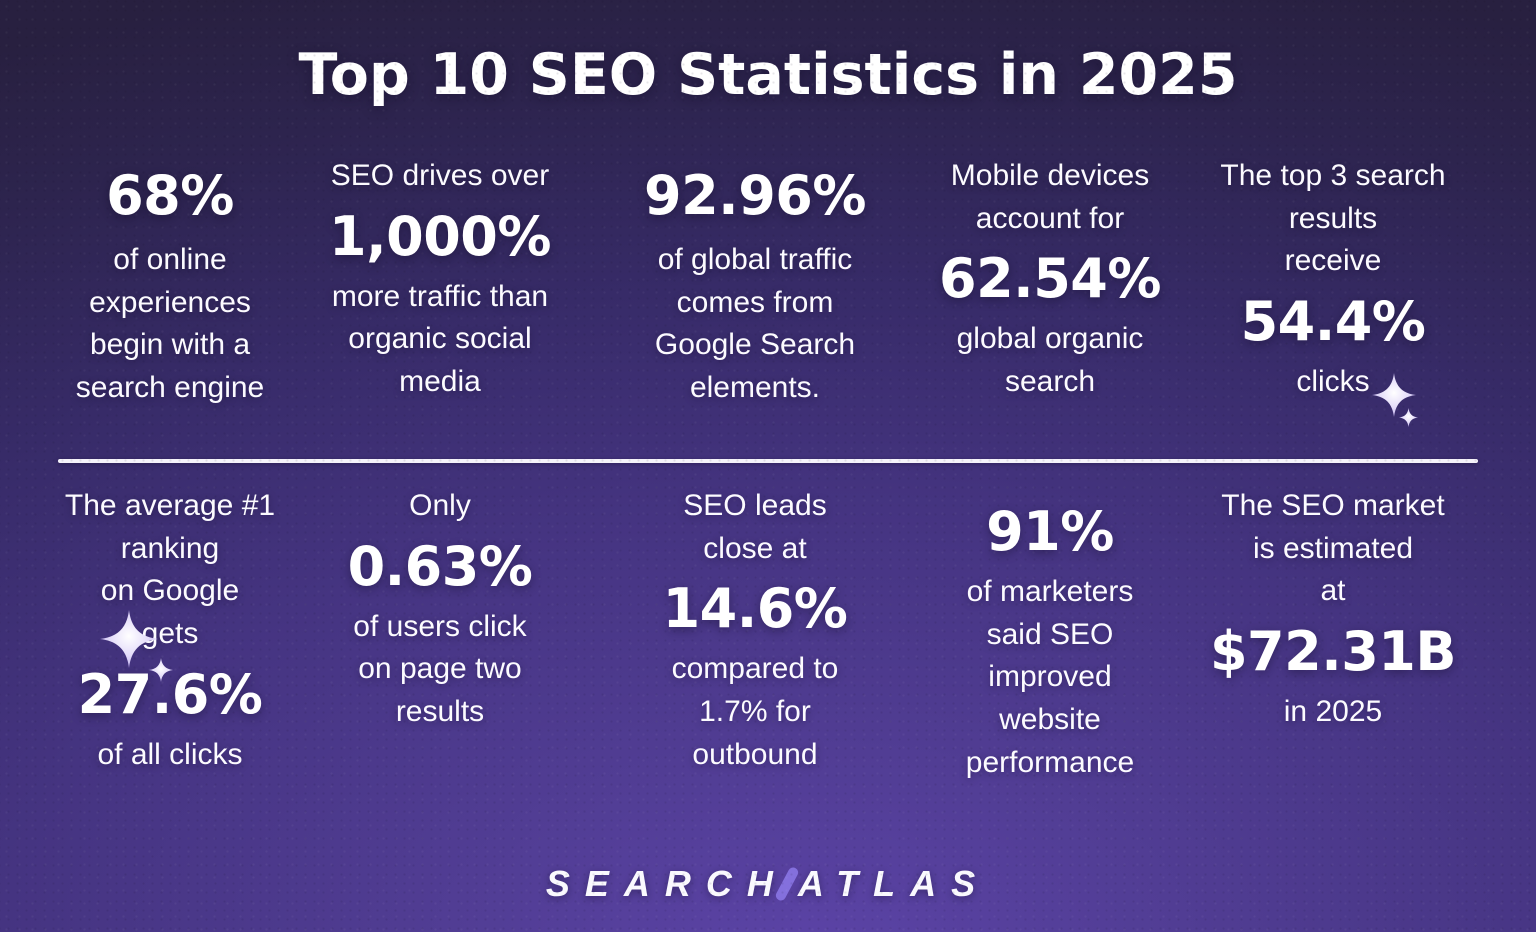 The width and height of the screenshot is (1536, 932). Describe the element at coordinates (755, 196) in the screenshot. I see `stat-3-value: 92.96%` at that location.